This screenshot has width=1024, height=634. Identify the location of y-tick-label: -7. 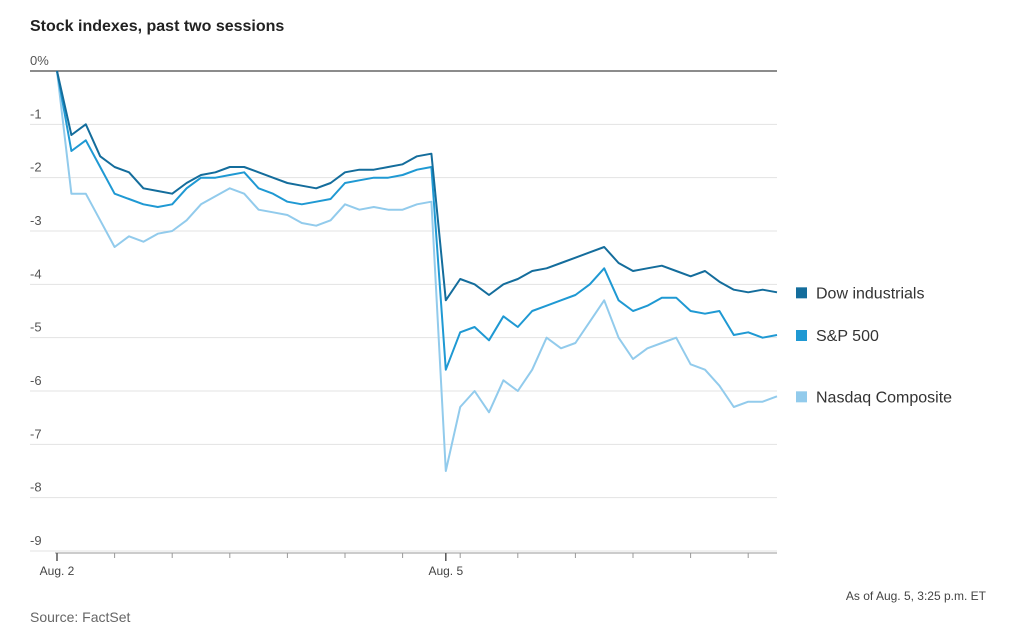
(36, 433).